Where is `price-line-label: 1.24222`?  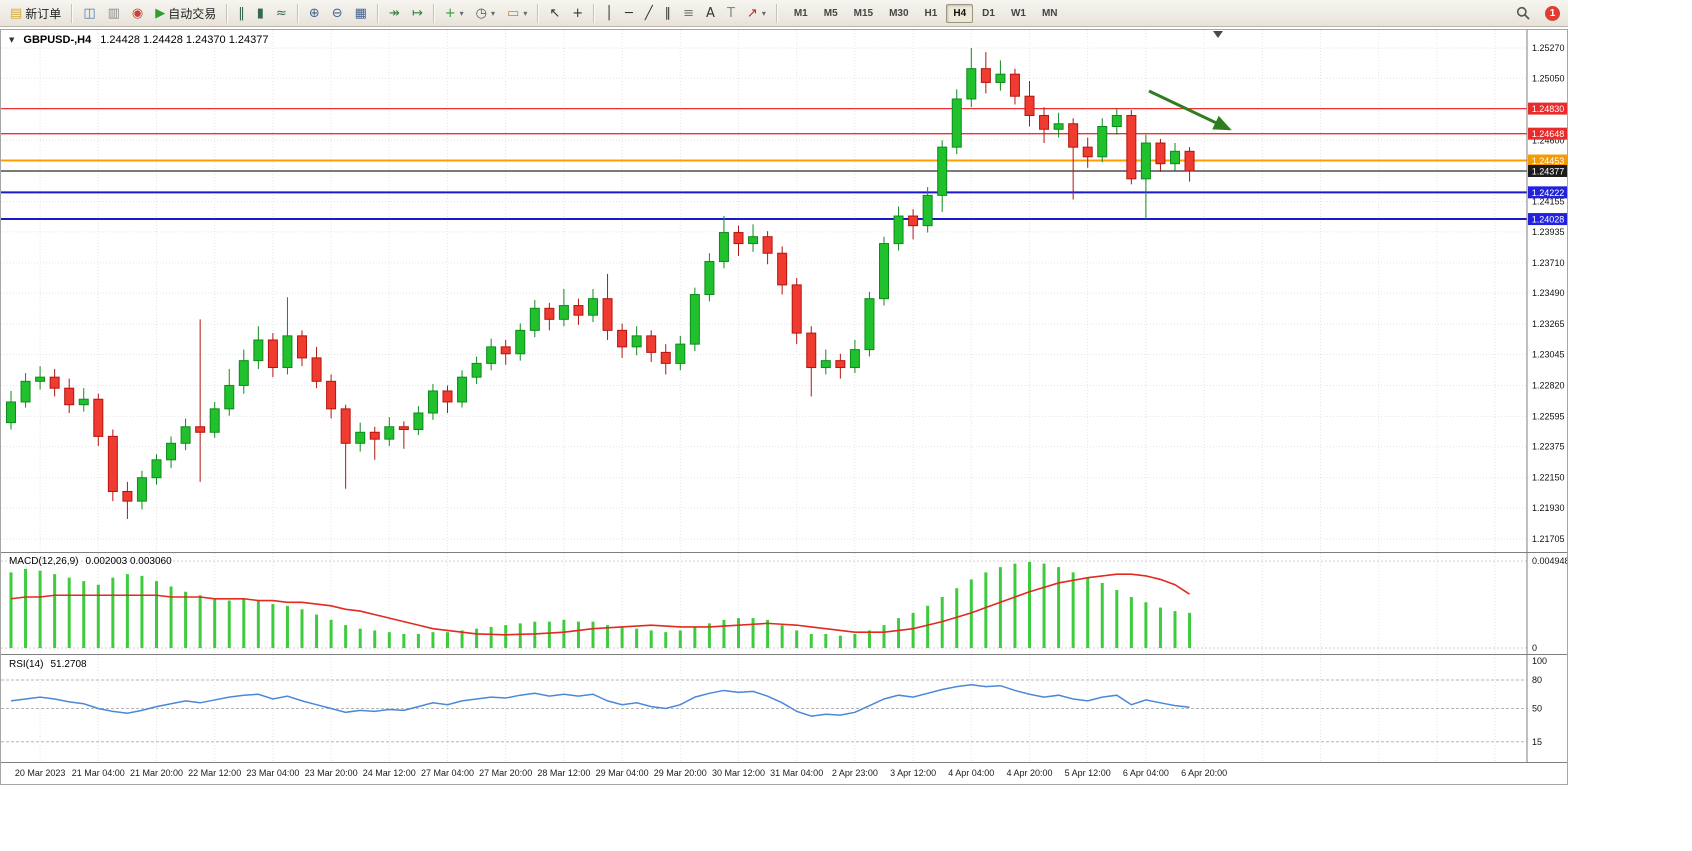 price-line-label: 1.24222 is located at coordinates (1548, 193).